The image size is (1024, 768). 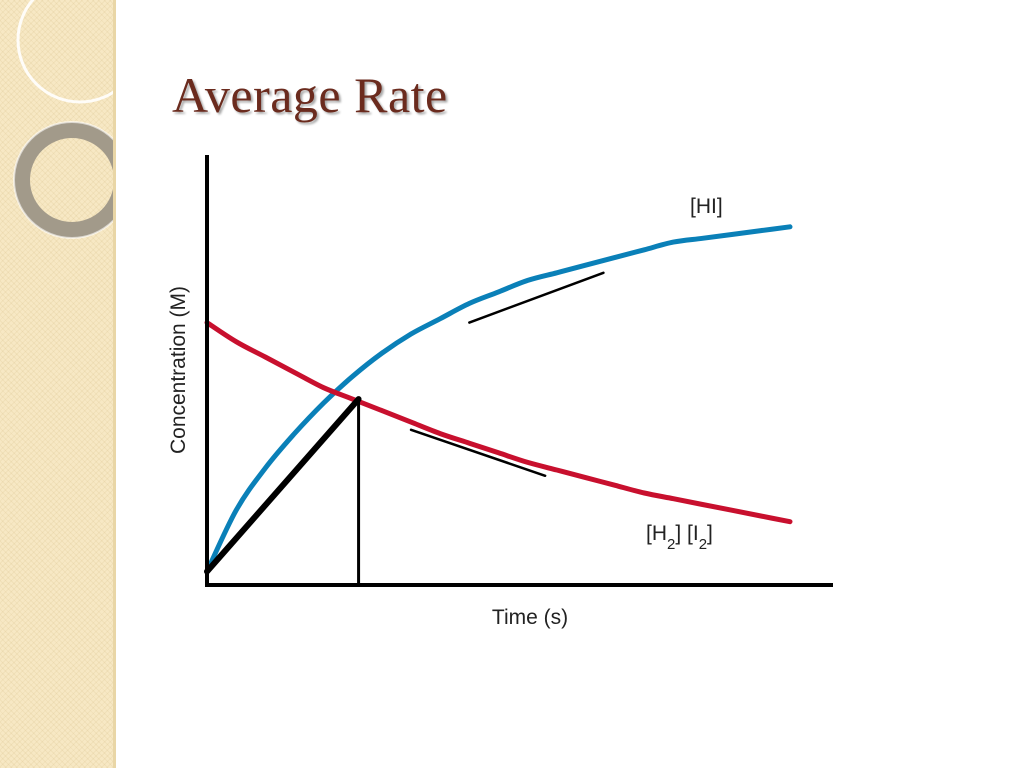 What do you see at coordinates (178, 370) in the screenshot?
I see `y-axis-label: Concentration (M)` at bounding box center [178, 370].